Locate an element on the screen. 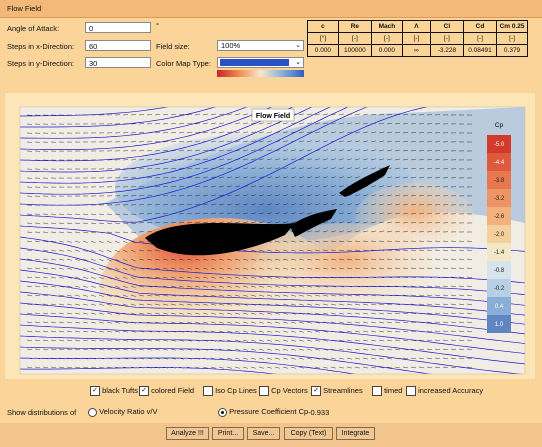 The height and width of the screenshot is (447, 542). checkbox-cp-vectors is located at coordinates (264, 391).